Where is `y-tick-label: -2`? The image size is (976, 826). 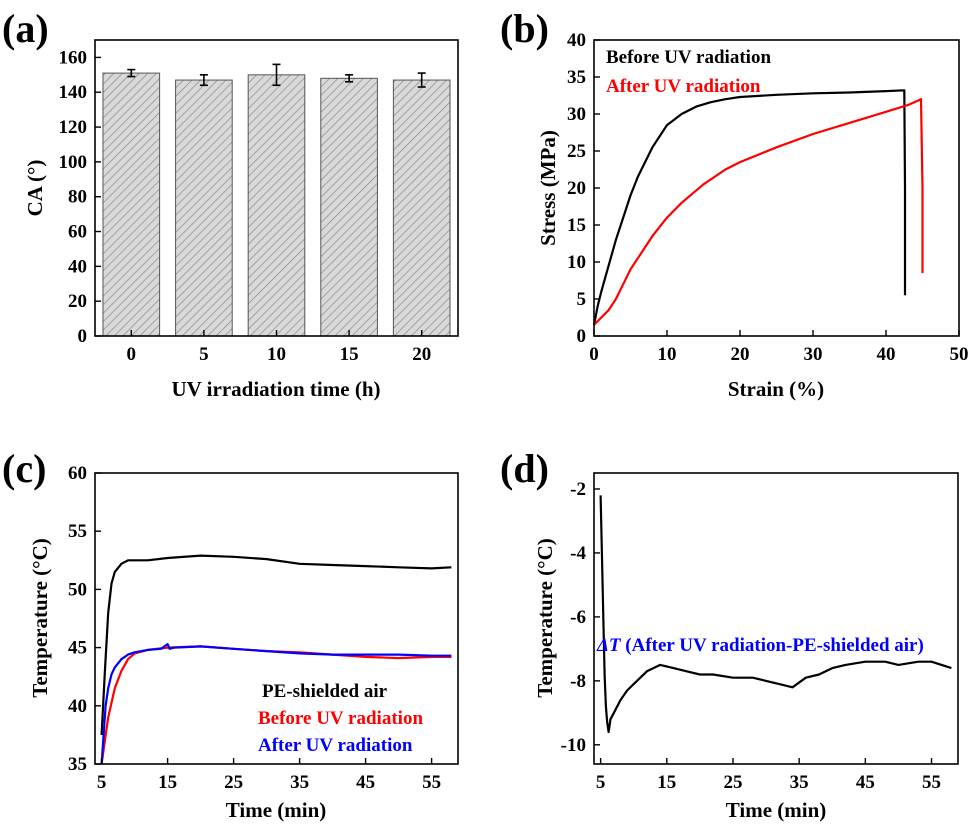 y-tick-label: -2 is located at coordinates (578, 489).